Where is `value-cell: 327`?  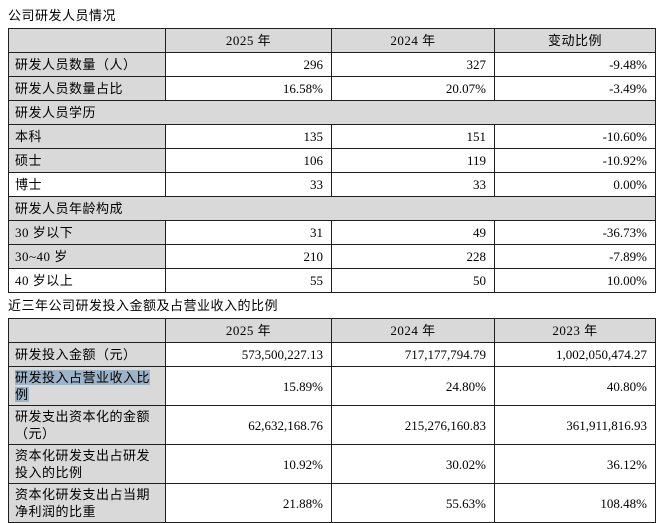
value-cell: 327 is located at coordinates (413, 64).